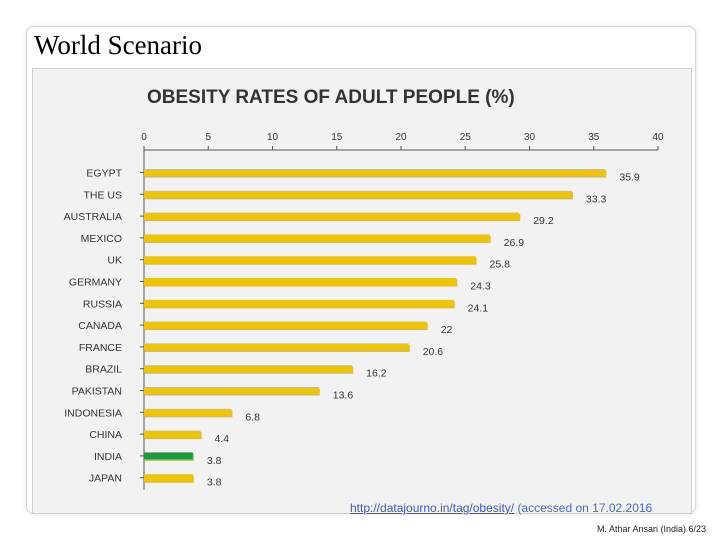 This screenshot has width=720, height=540. Describe the element at coordinates (596, 199) in the screenshot. I see `data-label-the-us: 33.3` at that location.